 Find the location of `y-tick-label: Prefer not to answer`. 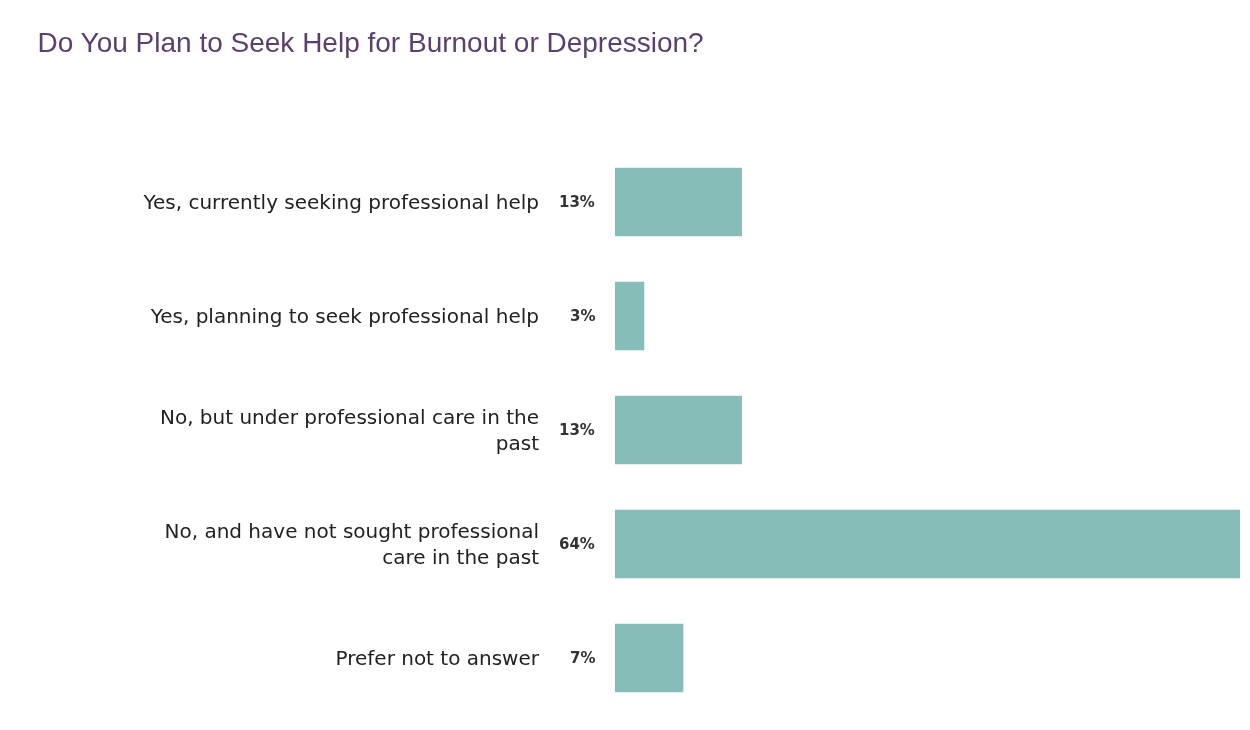

y-tick-label: Prefer not to answer is located at coordinates (437, 658).